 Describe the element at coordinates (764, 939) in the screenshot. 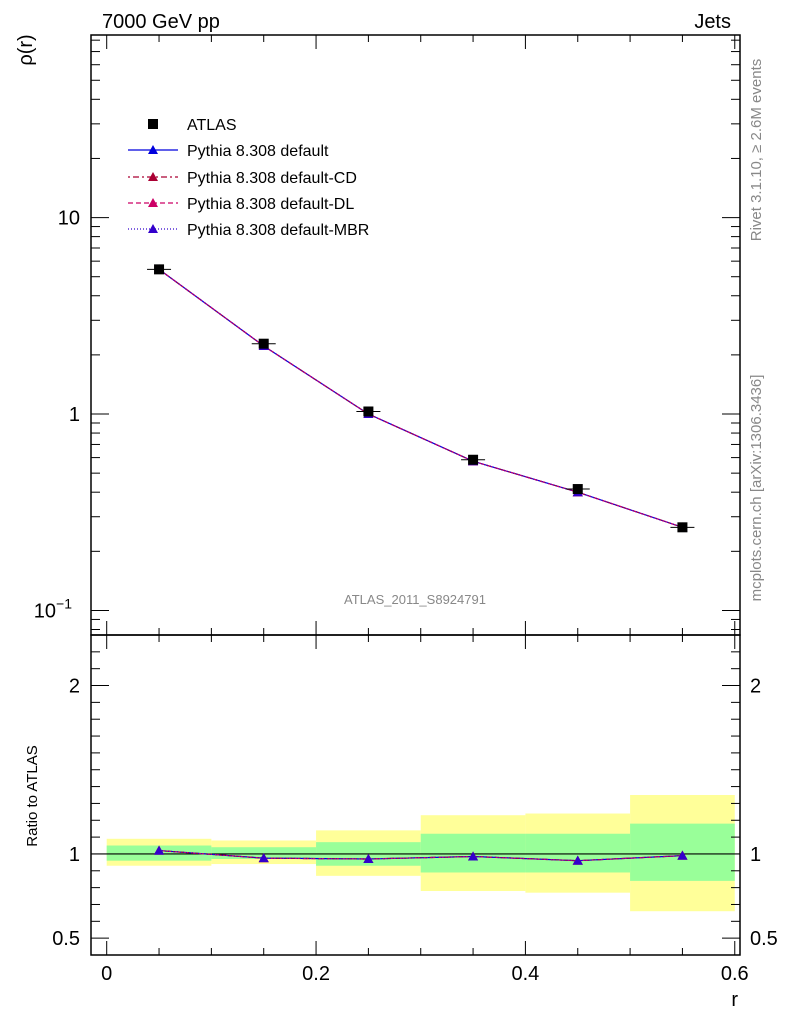

I see `ratio-y-tick-label-right: 0.5` at that location.